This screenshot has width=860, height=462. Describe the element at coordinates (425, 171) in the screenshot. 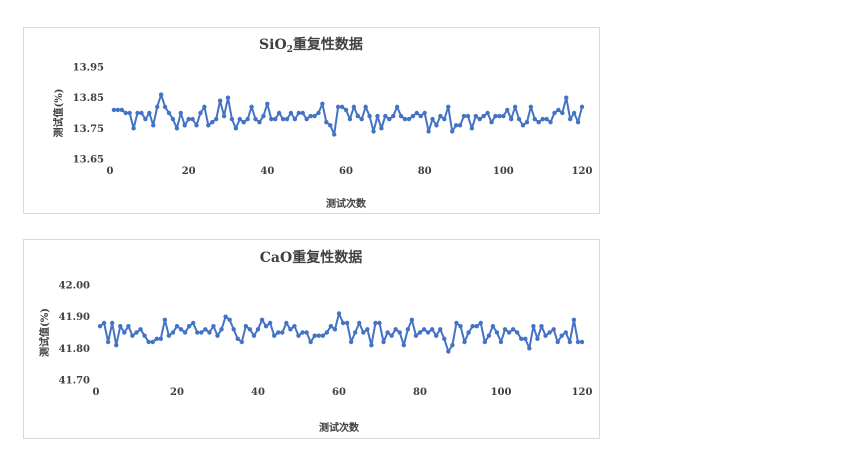

I see `x-tick-label: 80` at that location.